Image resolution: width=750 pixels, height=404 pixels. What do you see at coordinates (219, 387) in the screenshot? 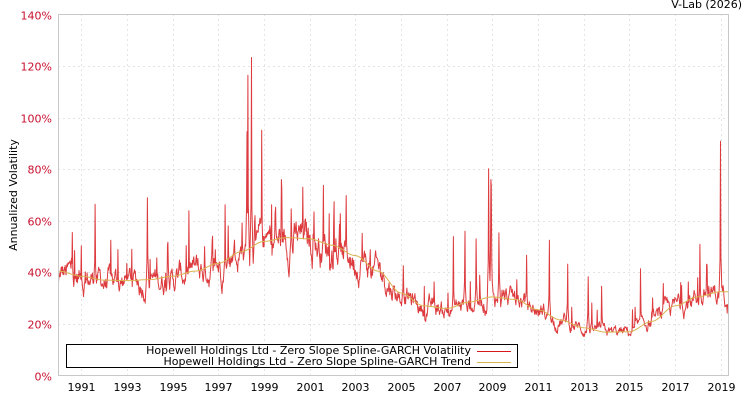
I see `x-tick-label: 1997` at bounding box center [219, 387].